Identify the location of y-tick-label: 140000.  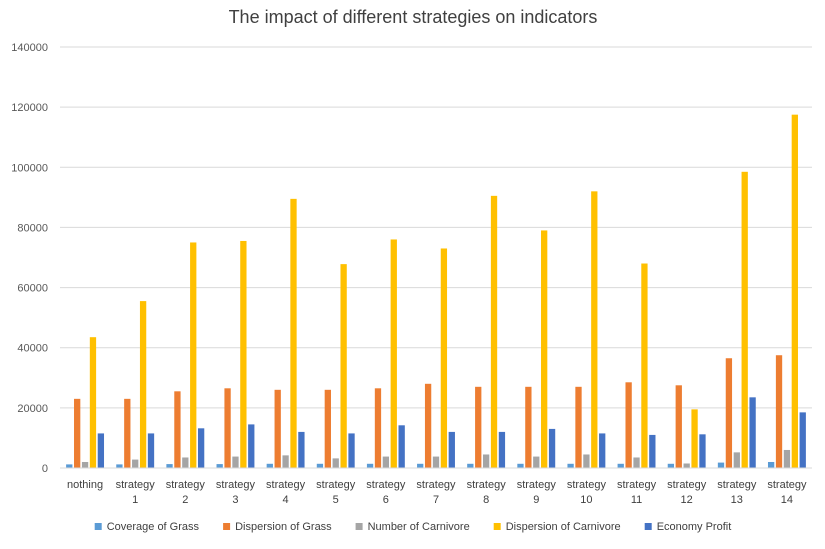
(29, 48).